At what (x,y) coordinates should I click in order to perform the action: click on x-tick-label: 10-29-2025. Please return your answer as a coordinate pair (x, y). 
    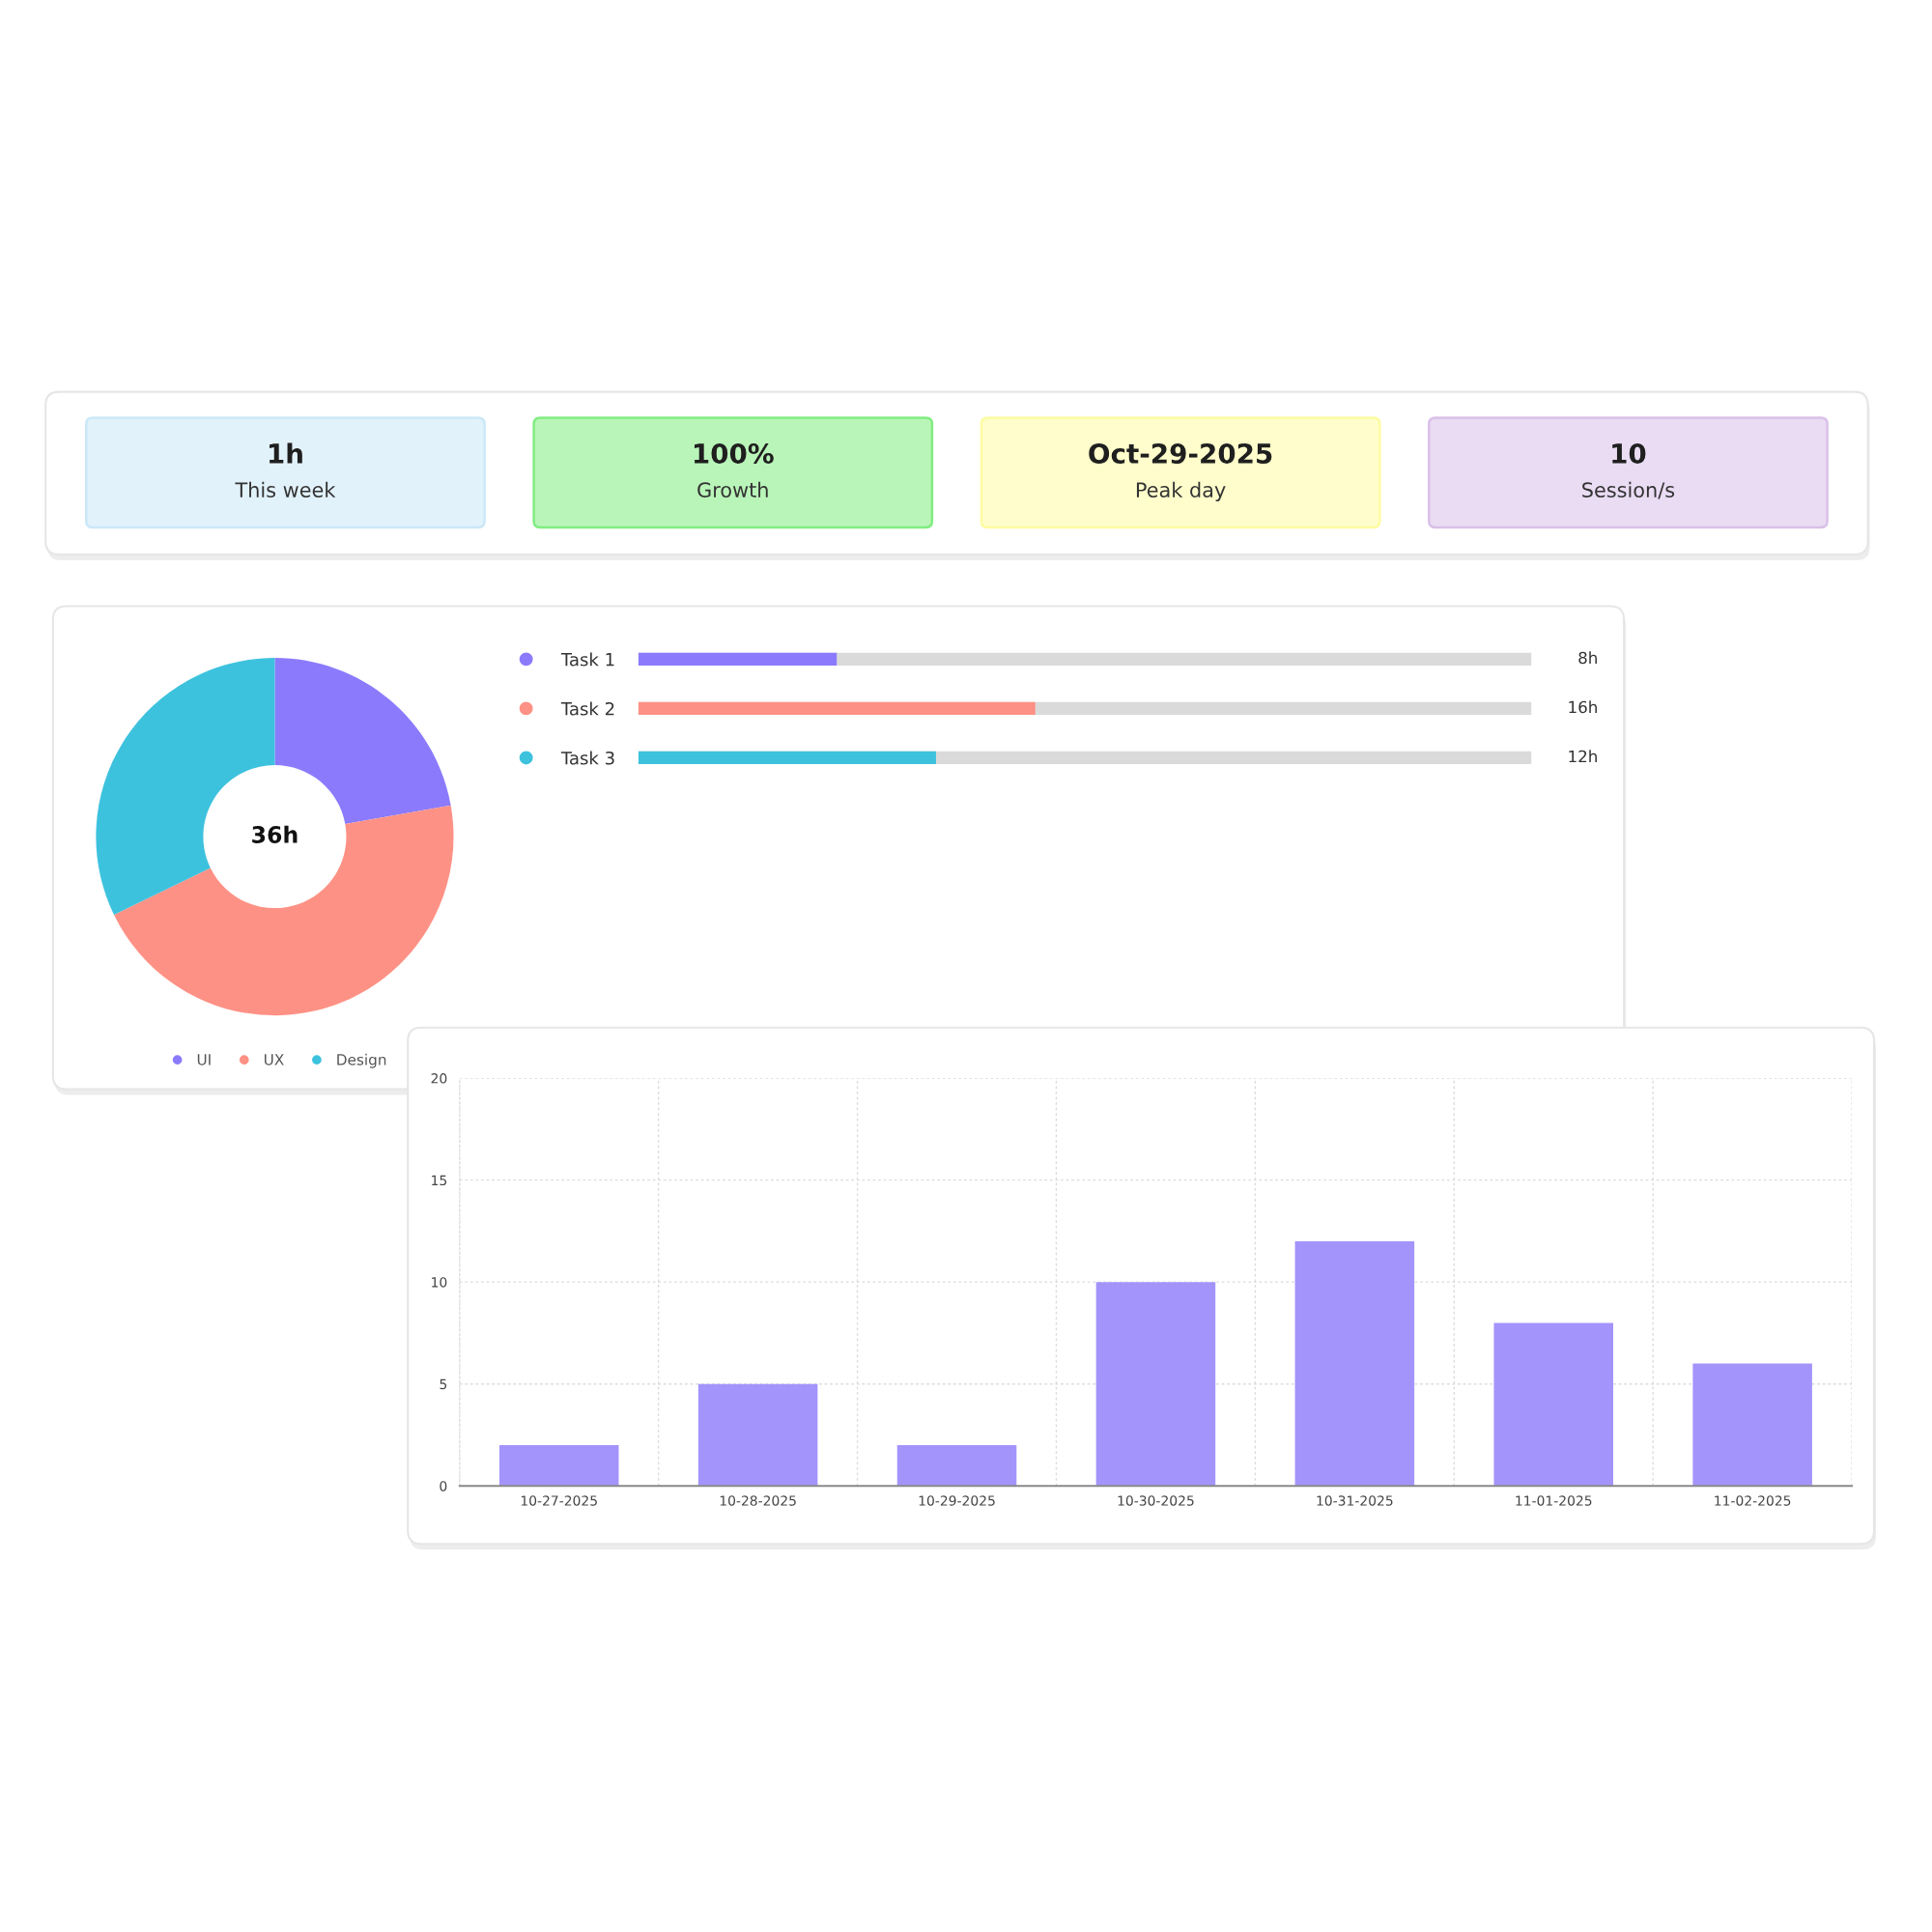
    Looking at the image, I should click on (957, 1500).